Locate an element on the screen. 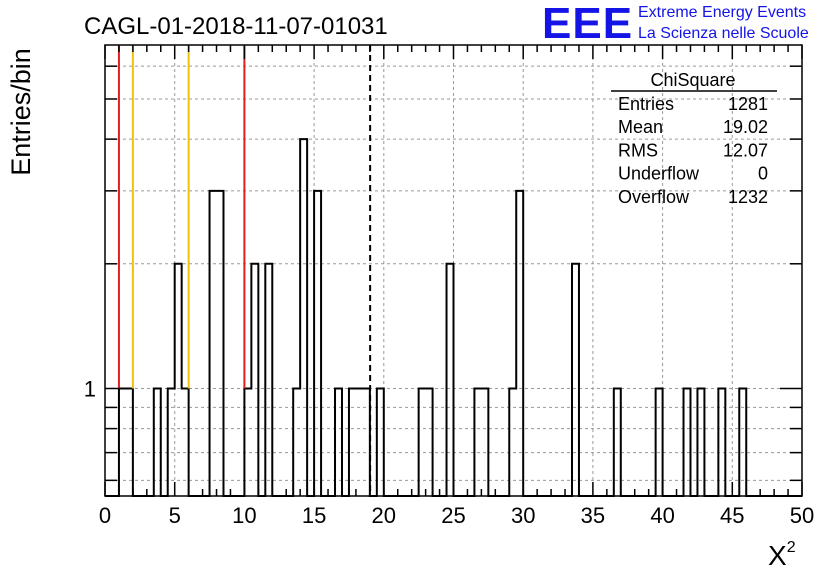 The height and width of the screenshot is (572, 836). x-tick-label: 5 is located at coordinates (175, 515).